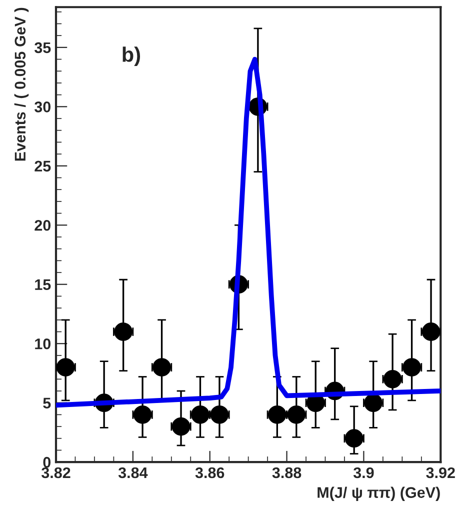 The image size is (459, 510). I want to click on x-tick-label: 3.84, so click(133, 472).